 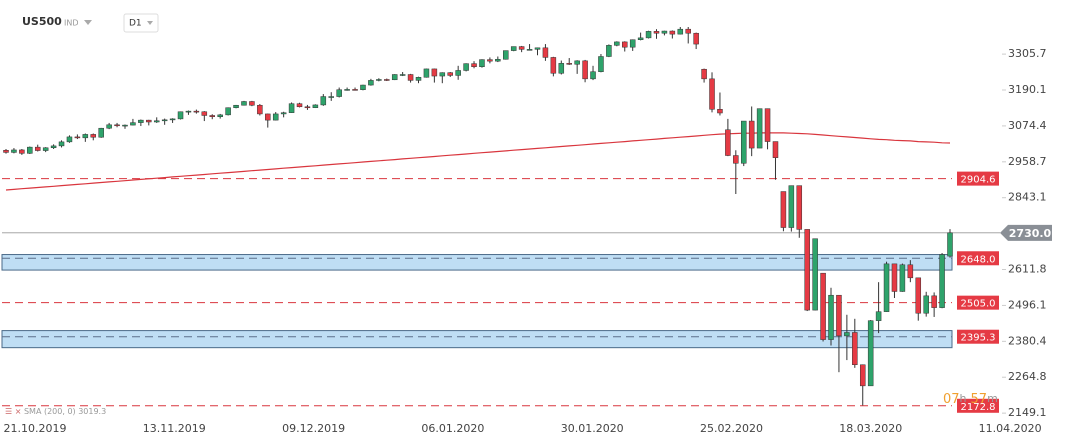 What do you see at coordinates (174, 428) in the screenshot?
I see `x-tick-label: 13.11.2019` at bounding box center [174, 428].